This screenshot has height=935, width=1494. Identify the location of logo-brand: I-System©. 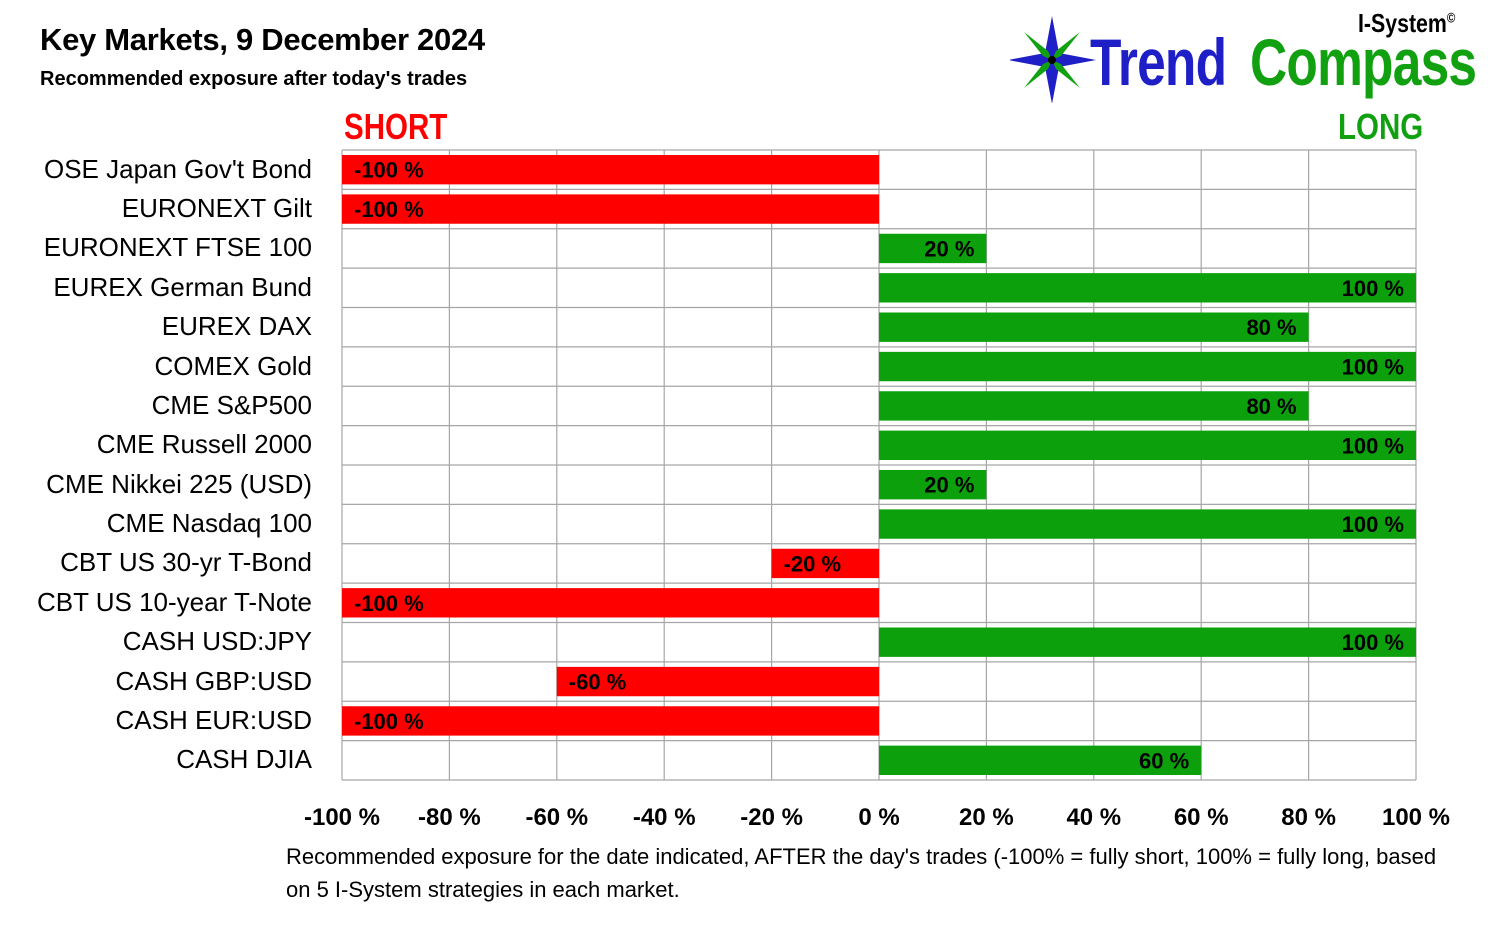
(1407, 23).